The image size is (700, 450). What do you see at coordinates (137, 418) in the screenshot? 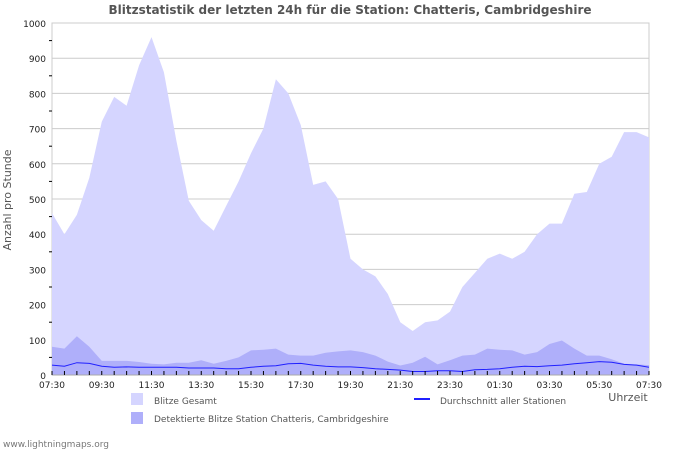
I see `legend-swatch-station` at bounding box center [137, 418].